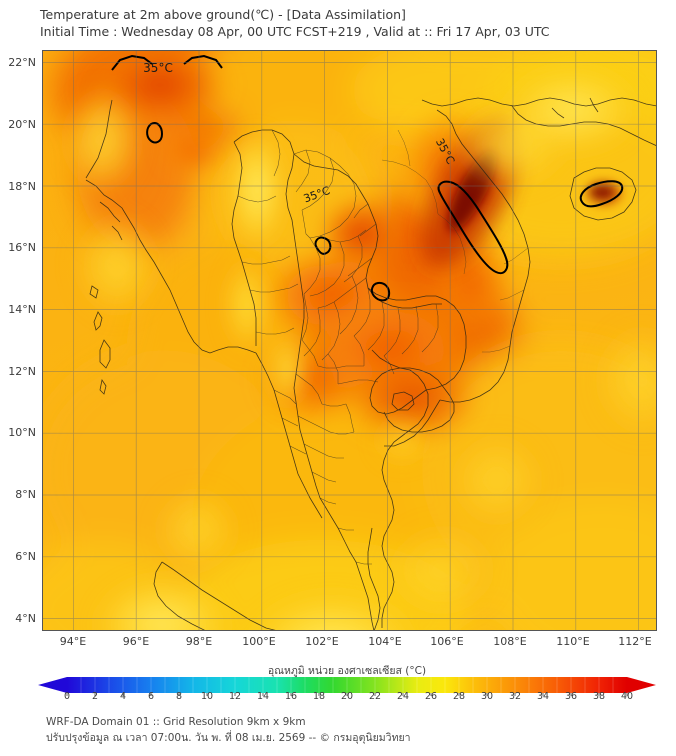  Describe the element at coordinates (235, 696) in the screenshot. I see `colorbar-tick-12: 12` at that location.